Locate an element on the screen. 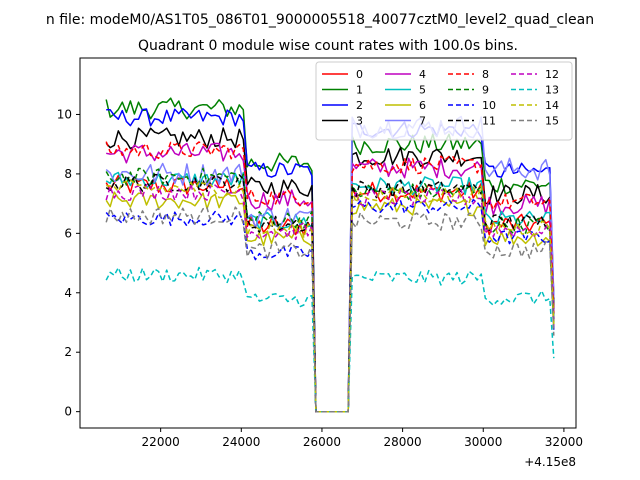 This screenshot has height=480, width=640. legend-label-7: 7 is located at coordinates (422, 121).